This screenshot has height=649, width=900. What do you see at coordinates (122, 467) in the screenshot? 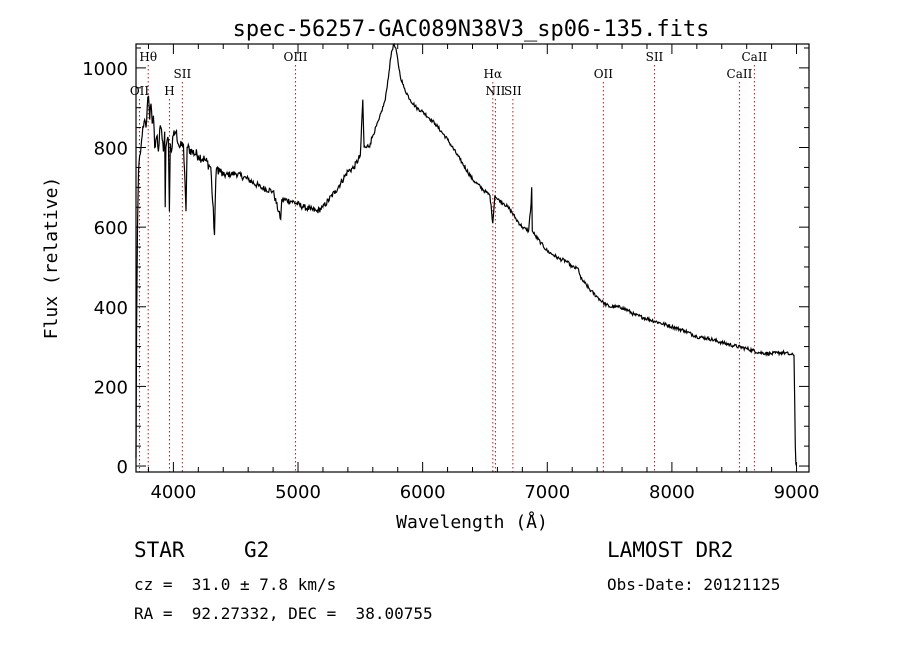
I see `y-tick-label: 0` at bounding box center [122, 467].